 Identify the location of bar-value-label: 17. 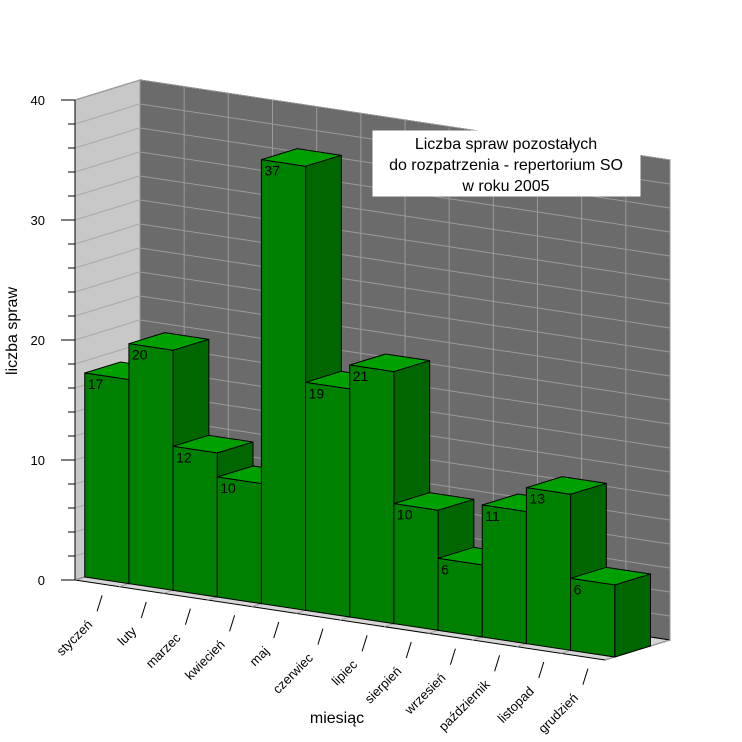
(96, 384).